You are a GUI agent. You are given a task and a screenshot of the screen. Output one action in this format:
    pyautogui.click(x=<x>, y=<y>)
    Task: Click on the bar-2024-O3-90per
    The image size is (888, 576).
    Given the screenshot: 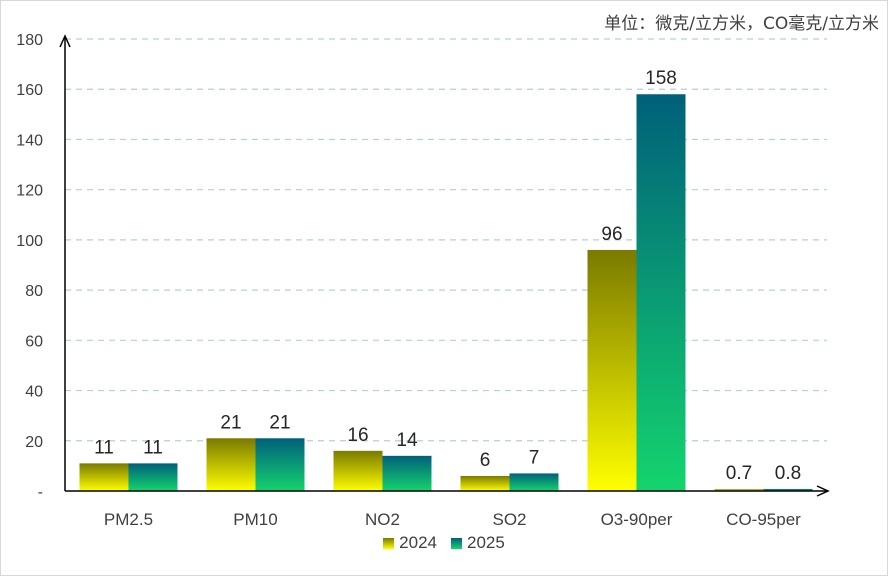 What is the action you would take?
    pyautogui.click(x=612, y=370)
    